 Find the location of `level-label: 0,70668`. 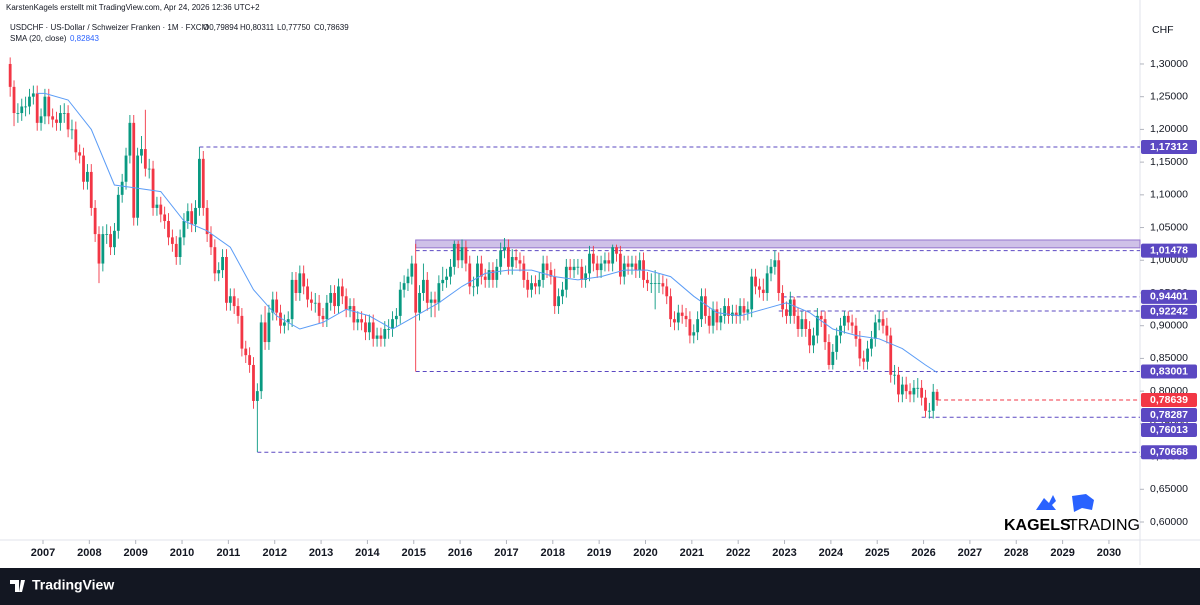

level-label: 0,70668 is located at coordinates (1169, 452).